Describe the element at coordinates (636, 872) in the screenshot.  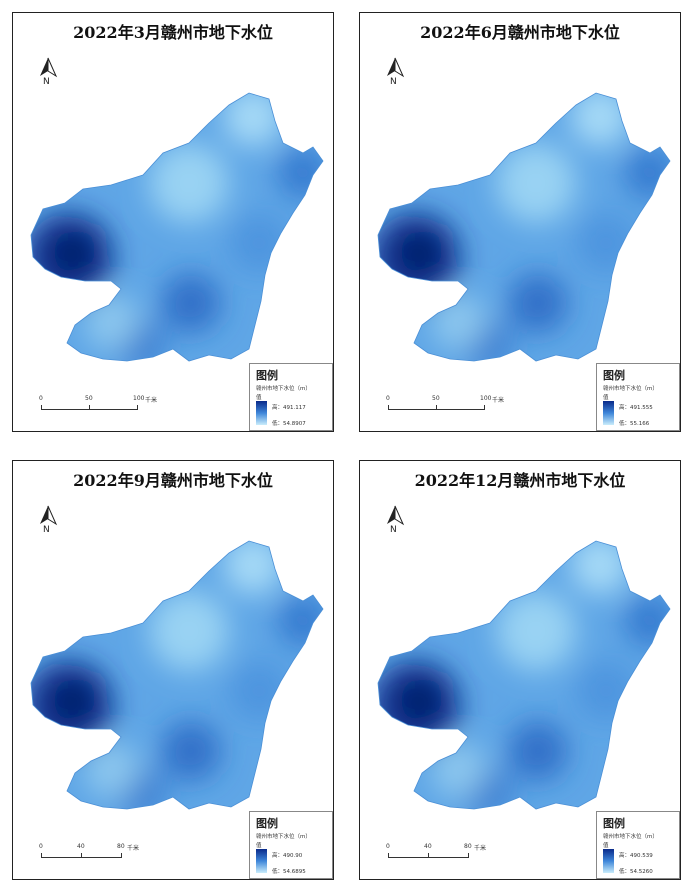
I see `legend-low: 低：54.5260` at that location.